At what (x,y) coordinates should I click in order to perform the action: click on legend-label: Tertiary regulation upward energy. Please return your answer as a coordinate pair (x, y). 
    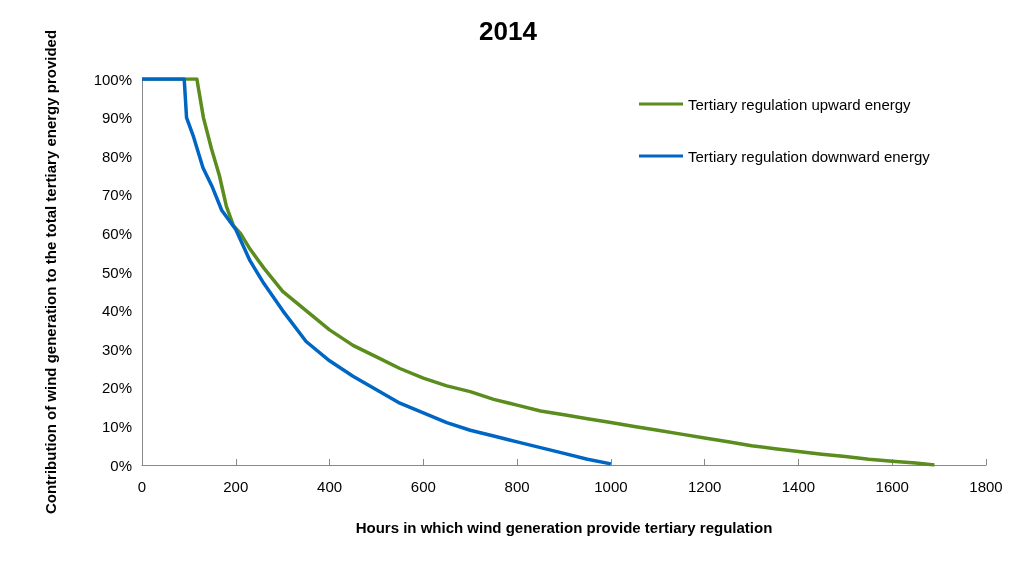
    Looking at the image, I should click on (800, 104).